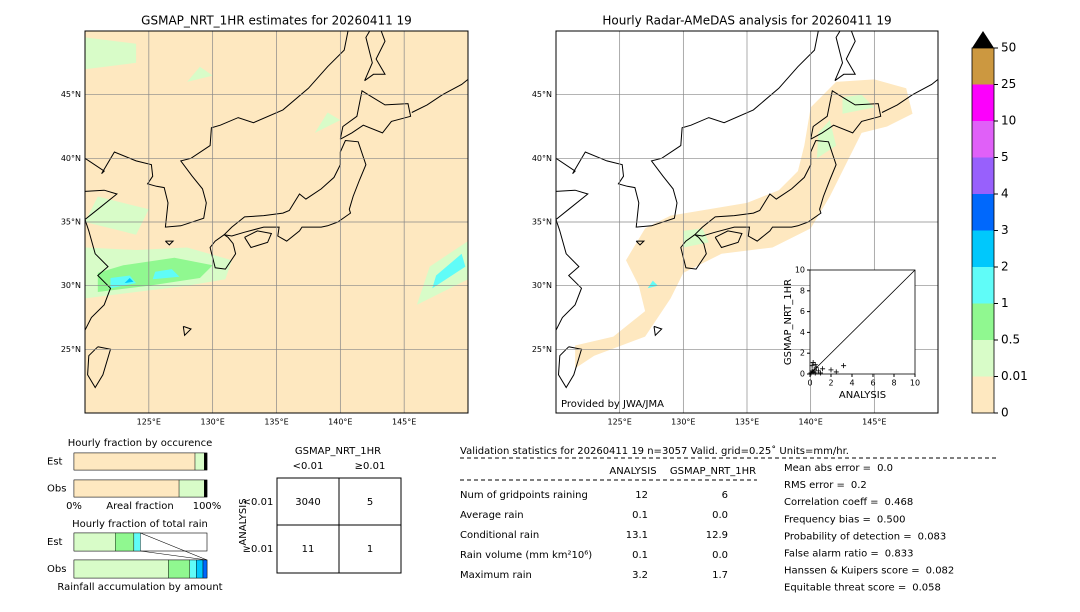 The height and width of the screenshot is (612, 1080). What do you see at coordinates (258, 502) in the screenshot?
I see `row-label: <0.01` at bounding box center [258, 502].